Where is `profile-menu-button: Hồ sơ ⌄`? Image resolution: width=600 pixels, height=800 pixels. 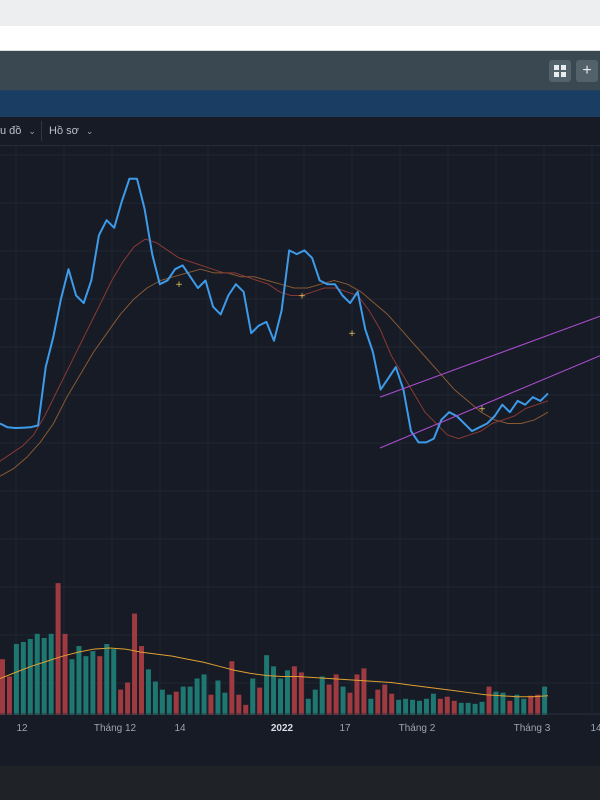
profile-menu-button: Hồ sơ ⌄ is located at coordinates (71, 131).